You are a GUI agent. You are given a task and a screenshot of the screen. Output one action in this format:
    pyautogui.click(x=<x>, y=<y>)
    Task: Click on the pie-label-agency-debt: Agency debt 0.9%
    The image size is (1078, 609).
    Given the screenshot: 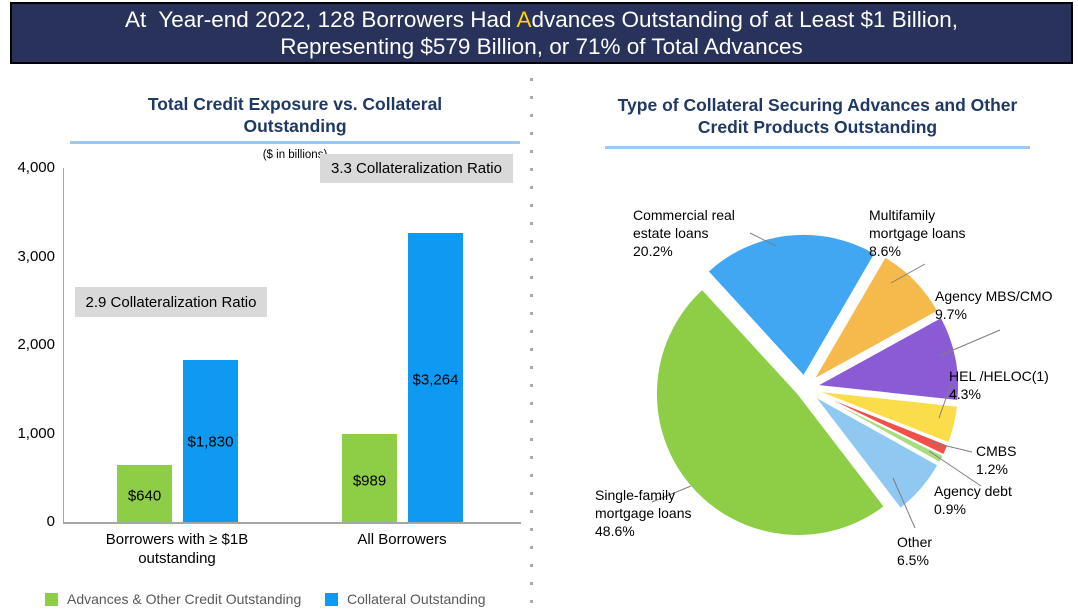 What is the action you would take?
    pyautogui.click(x=973, y=500)
    